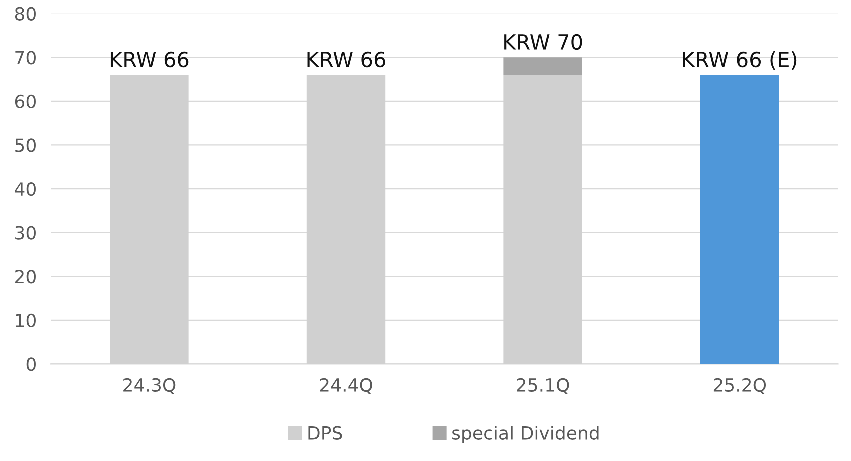  Describe the element at coordinates (325, 433) in the screenshot. I see `legend-label: DPS` at that location.